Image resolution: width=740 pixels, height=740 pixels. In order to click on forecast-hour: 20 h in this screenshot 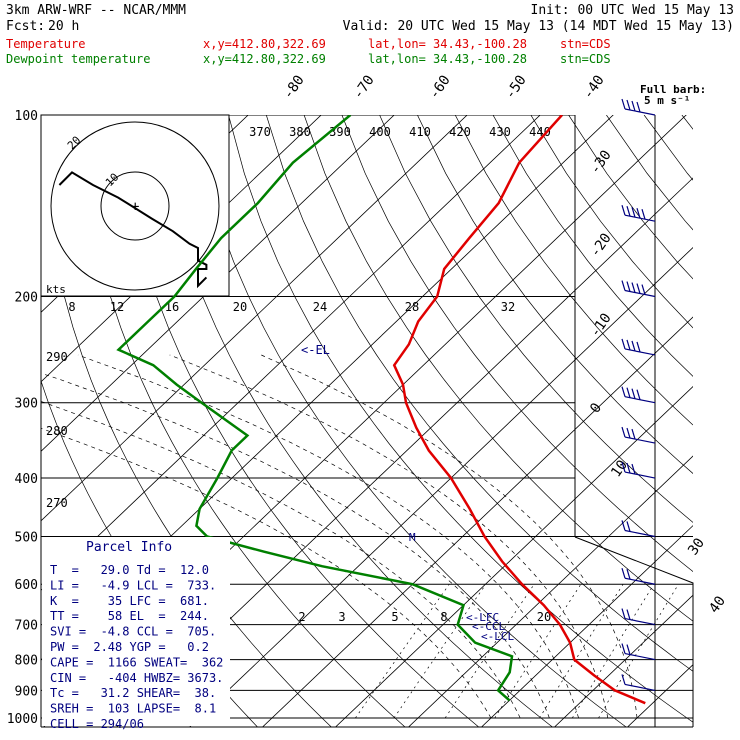, I will do `click(63, 26)`.